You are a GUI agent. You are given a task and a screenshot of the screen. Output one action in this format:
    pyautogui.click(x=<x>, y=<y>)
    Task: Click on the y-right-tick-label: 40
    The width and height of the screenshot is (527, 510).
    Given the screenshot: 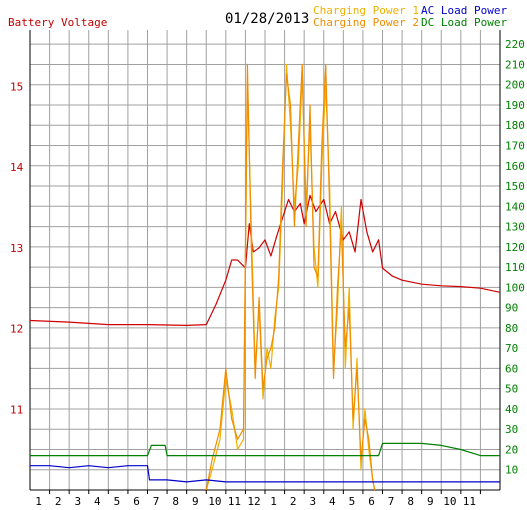 What is the action you would take?
    pyautogui.click(x=511, y=409)
    